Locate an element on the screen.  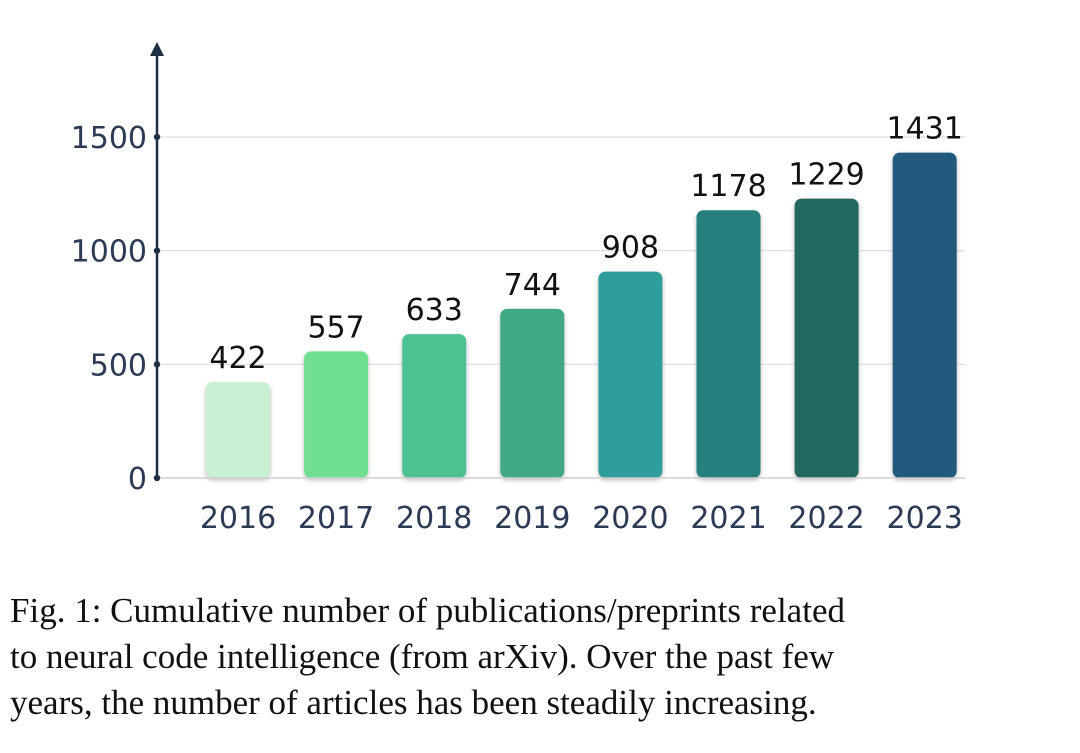
data-label-2019: 744 is located at coordinates (532, 285).